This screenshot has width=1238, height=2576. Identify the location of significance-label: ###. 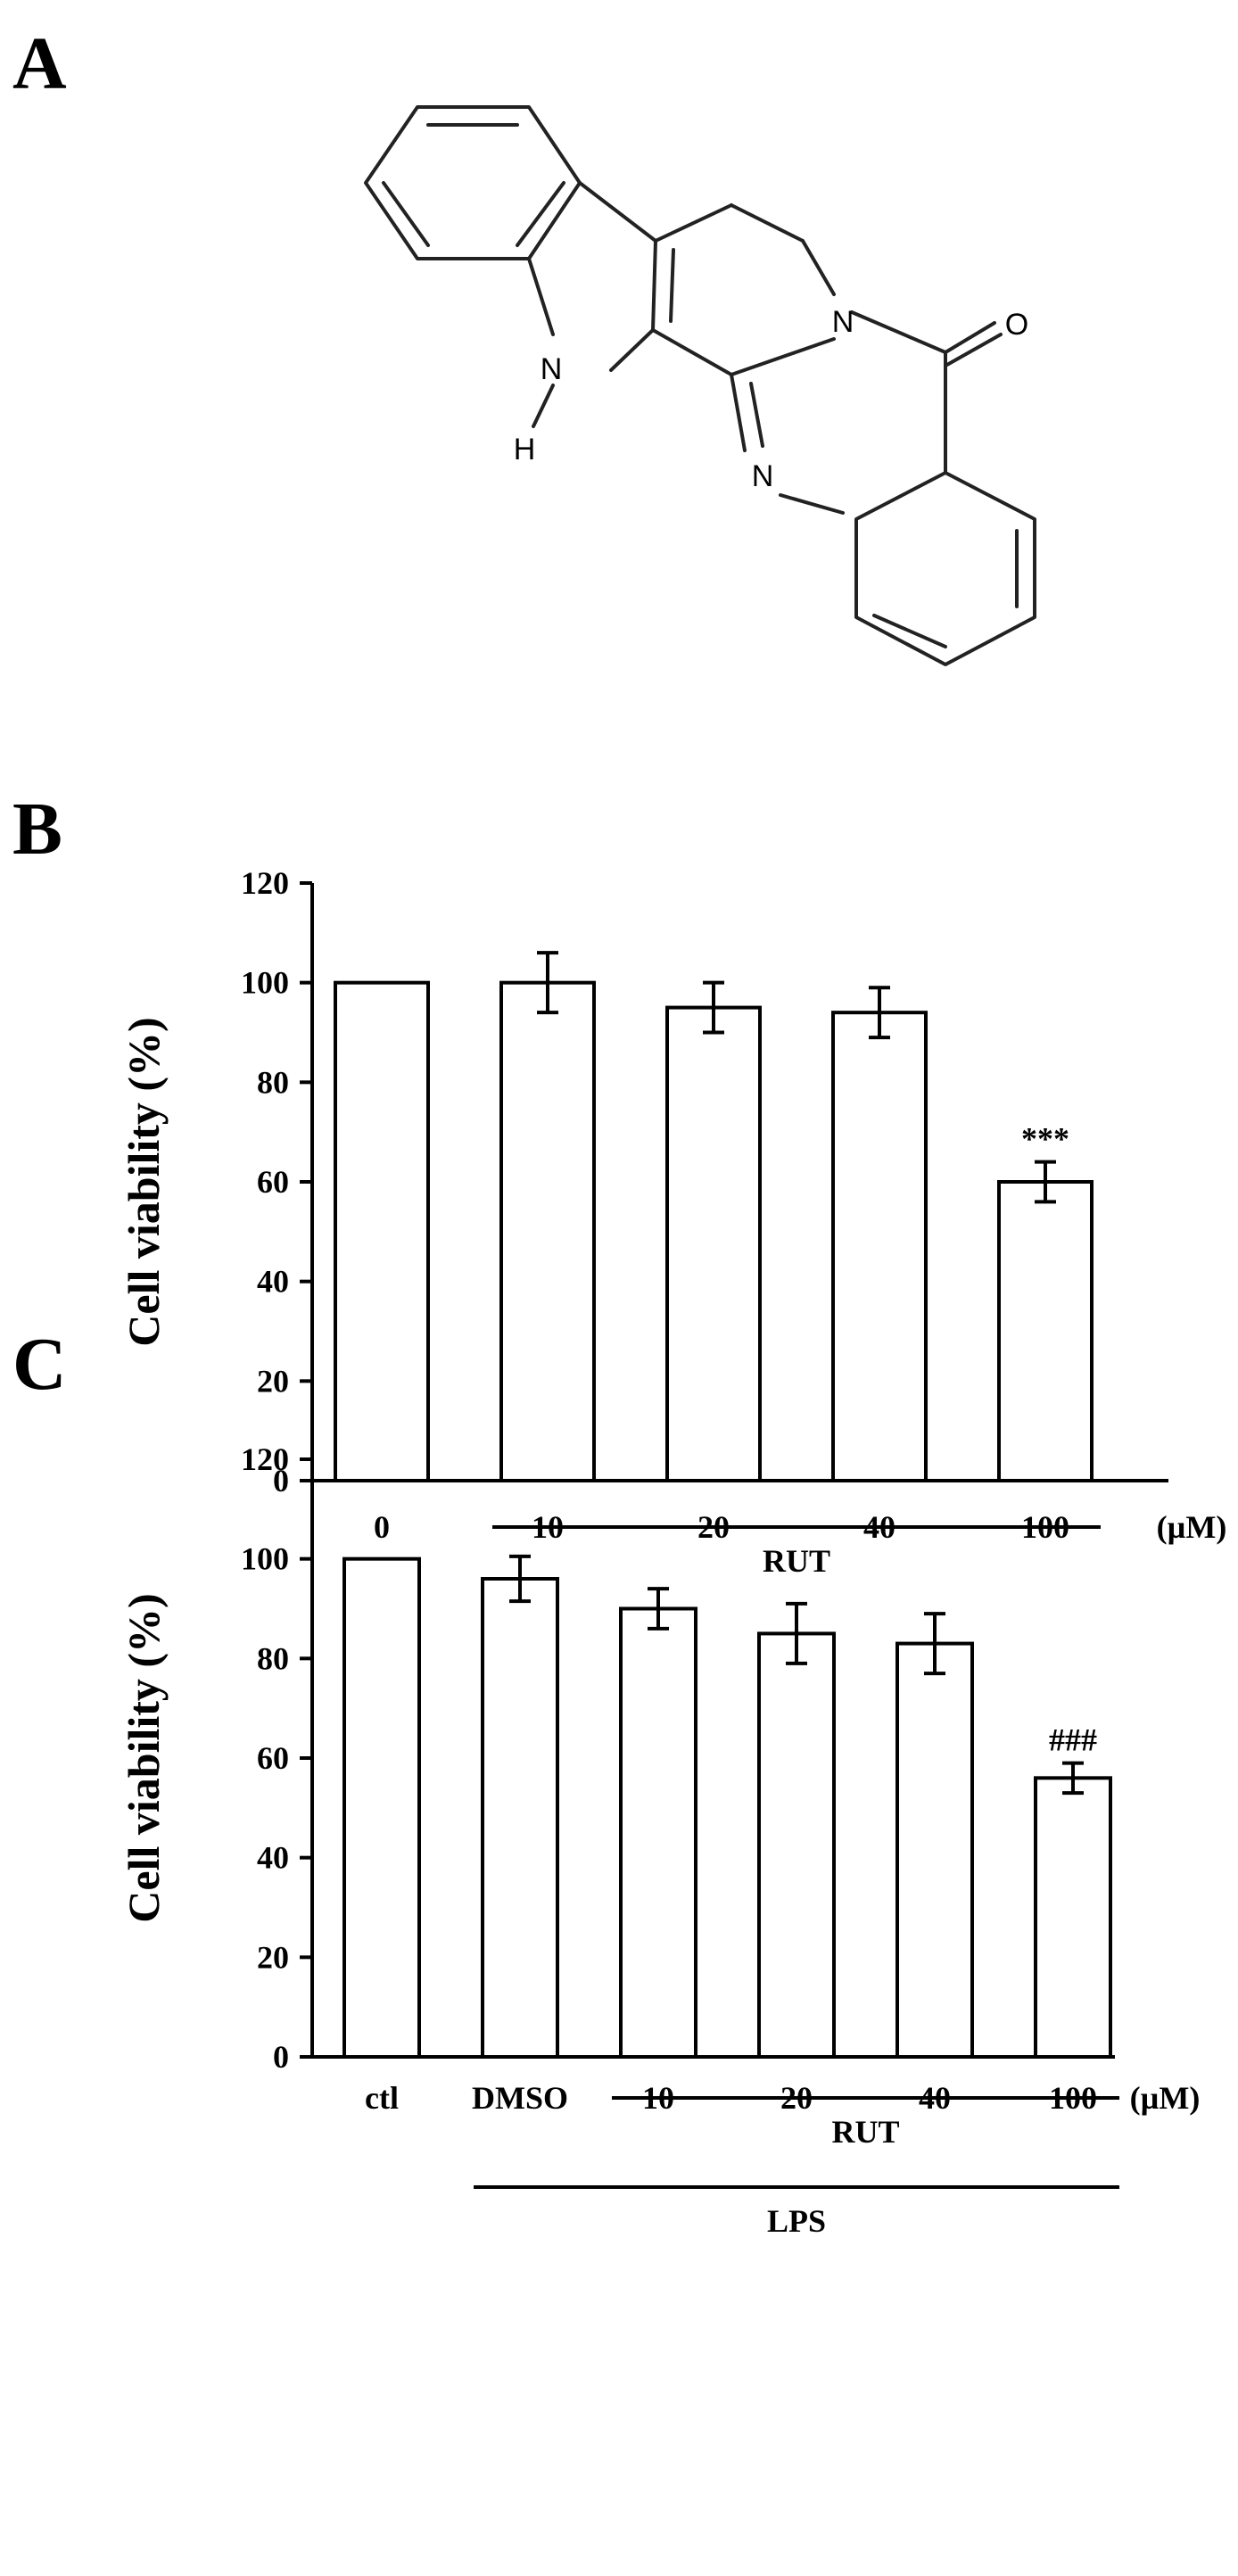
(1073, 1740).